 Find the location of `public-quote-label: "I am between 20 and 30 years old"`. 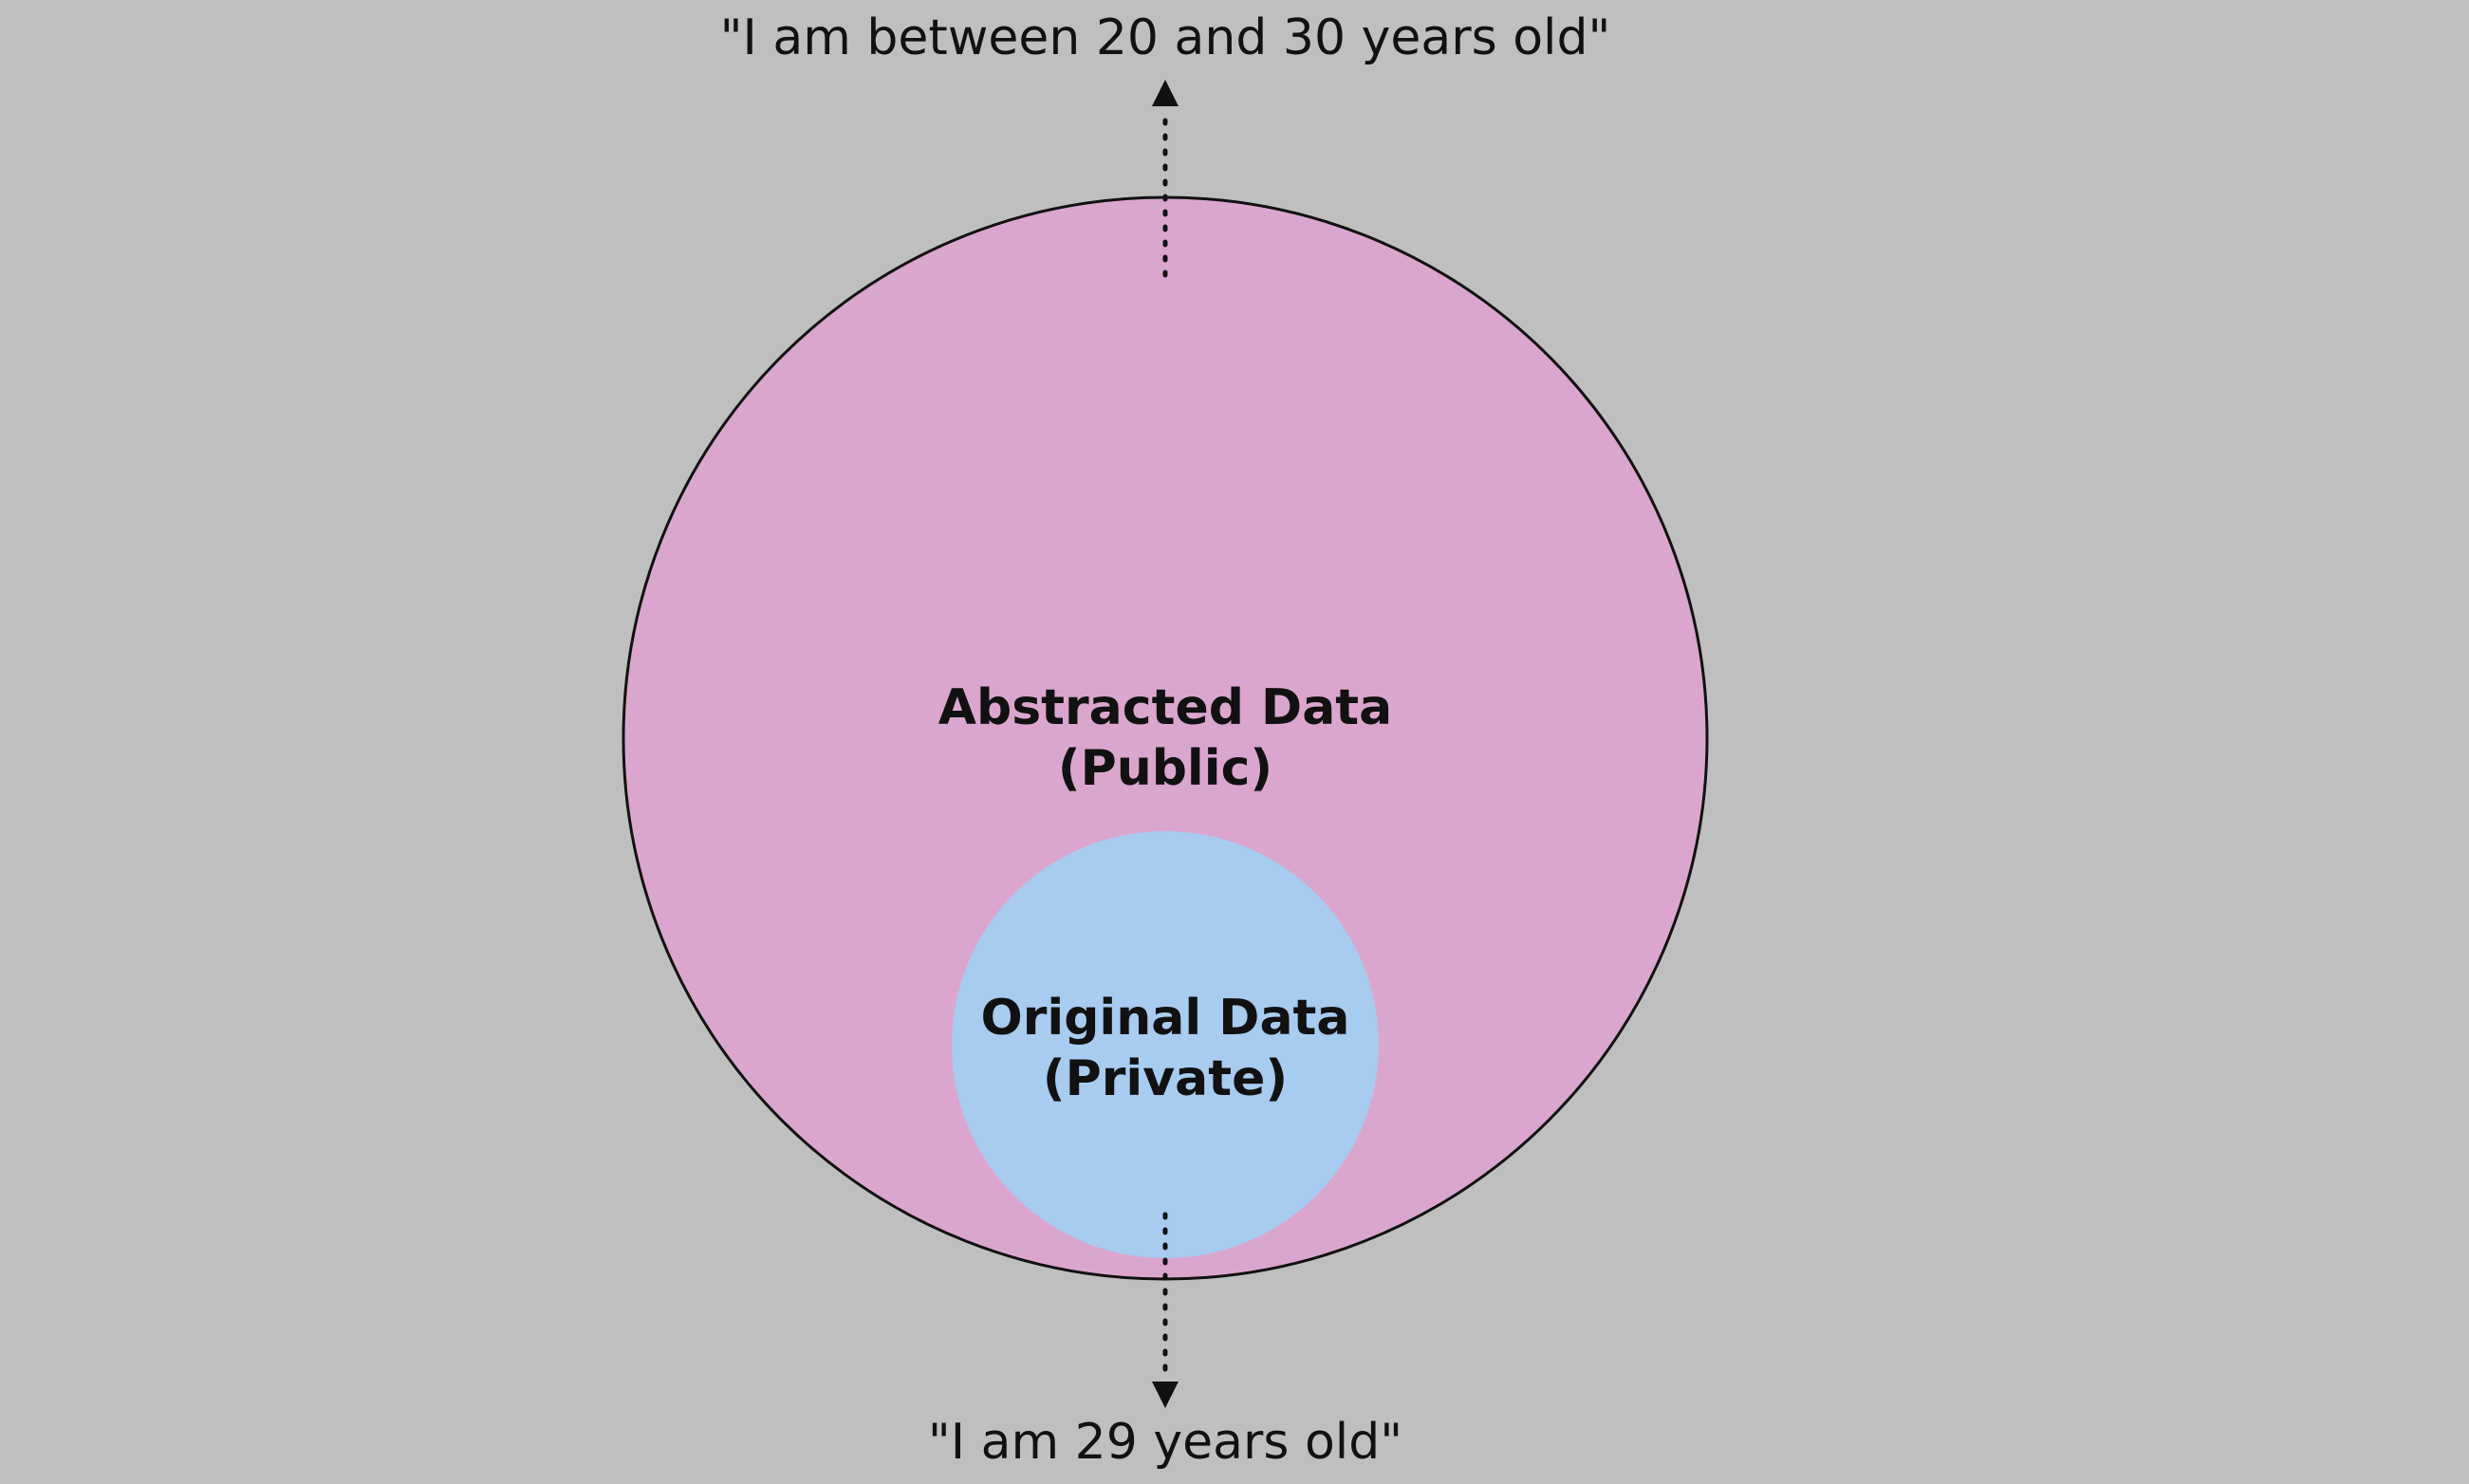

public-quote-label: "I am between 20 and 30 years old" is located at coordinates (1165, 37).